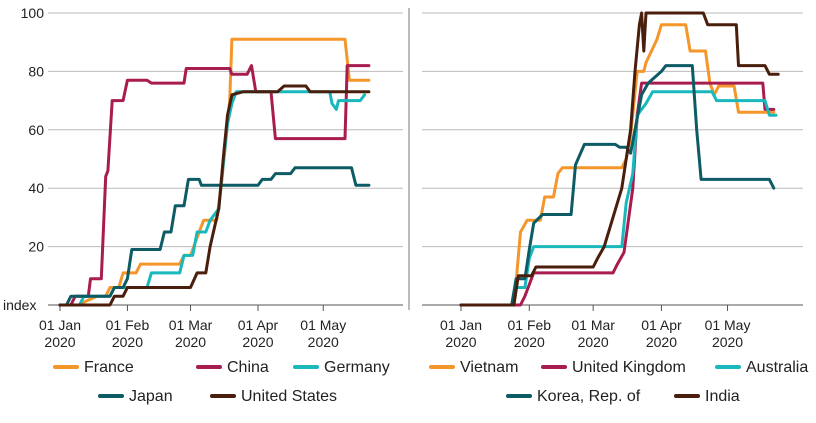 This screenshot has width=816, height=423. What do you see at coordinates (289, 396) in the screenshot?
I see `legend-label: United States` at bounding box center [289, 396].